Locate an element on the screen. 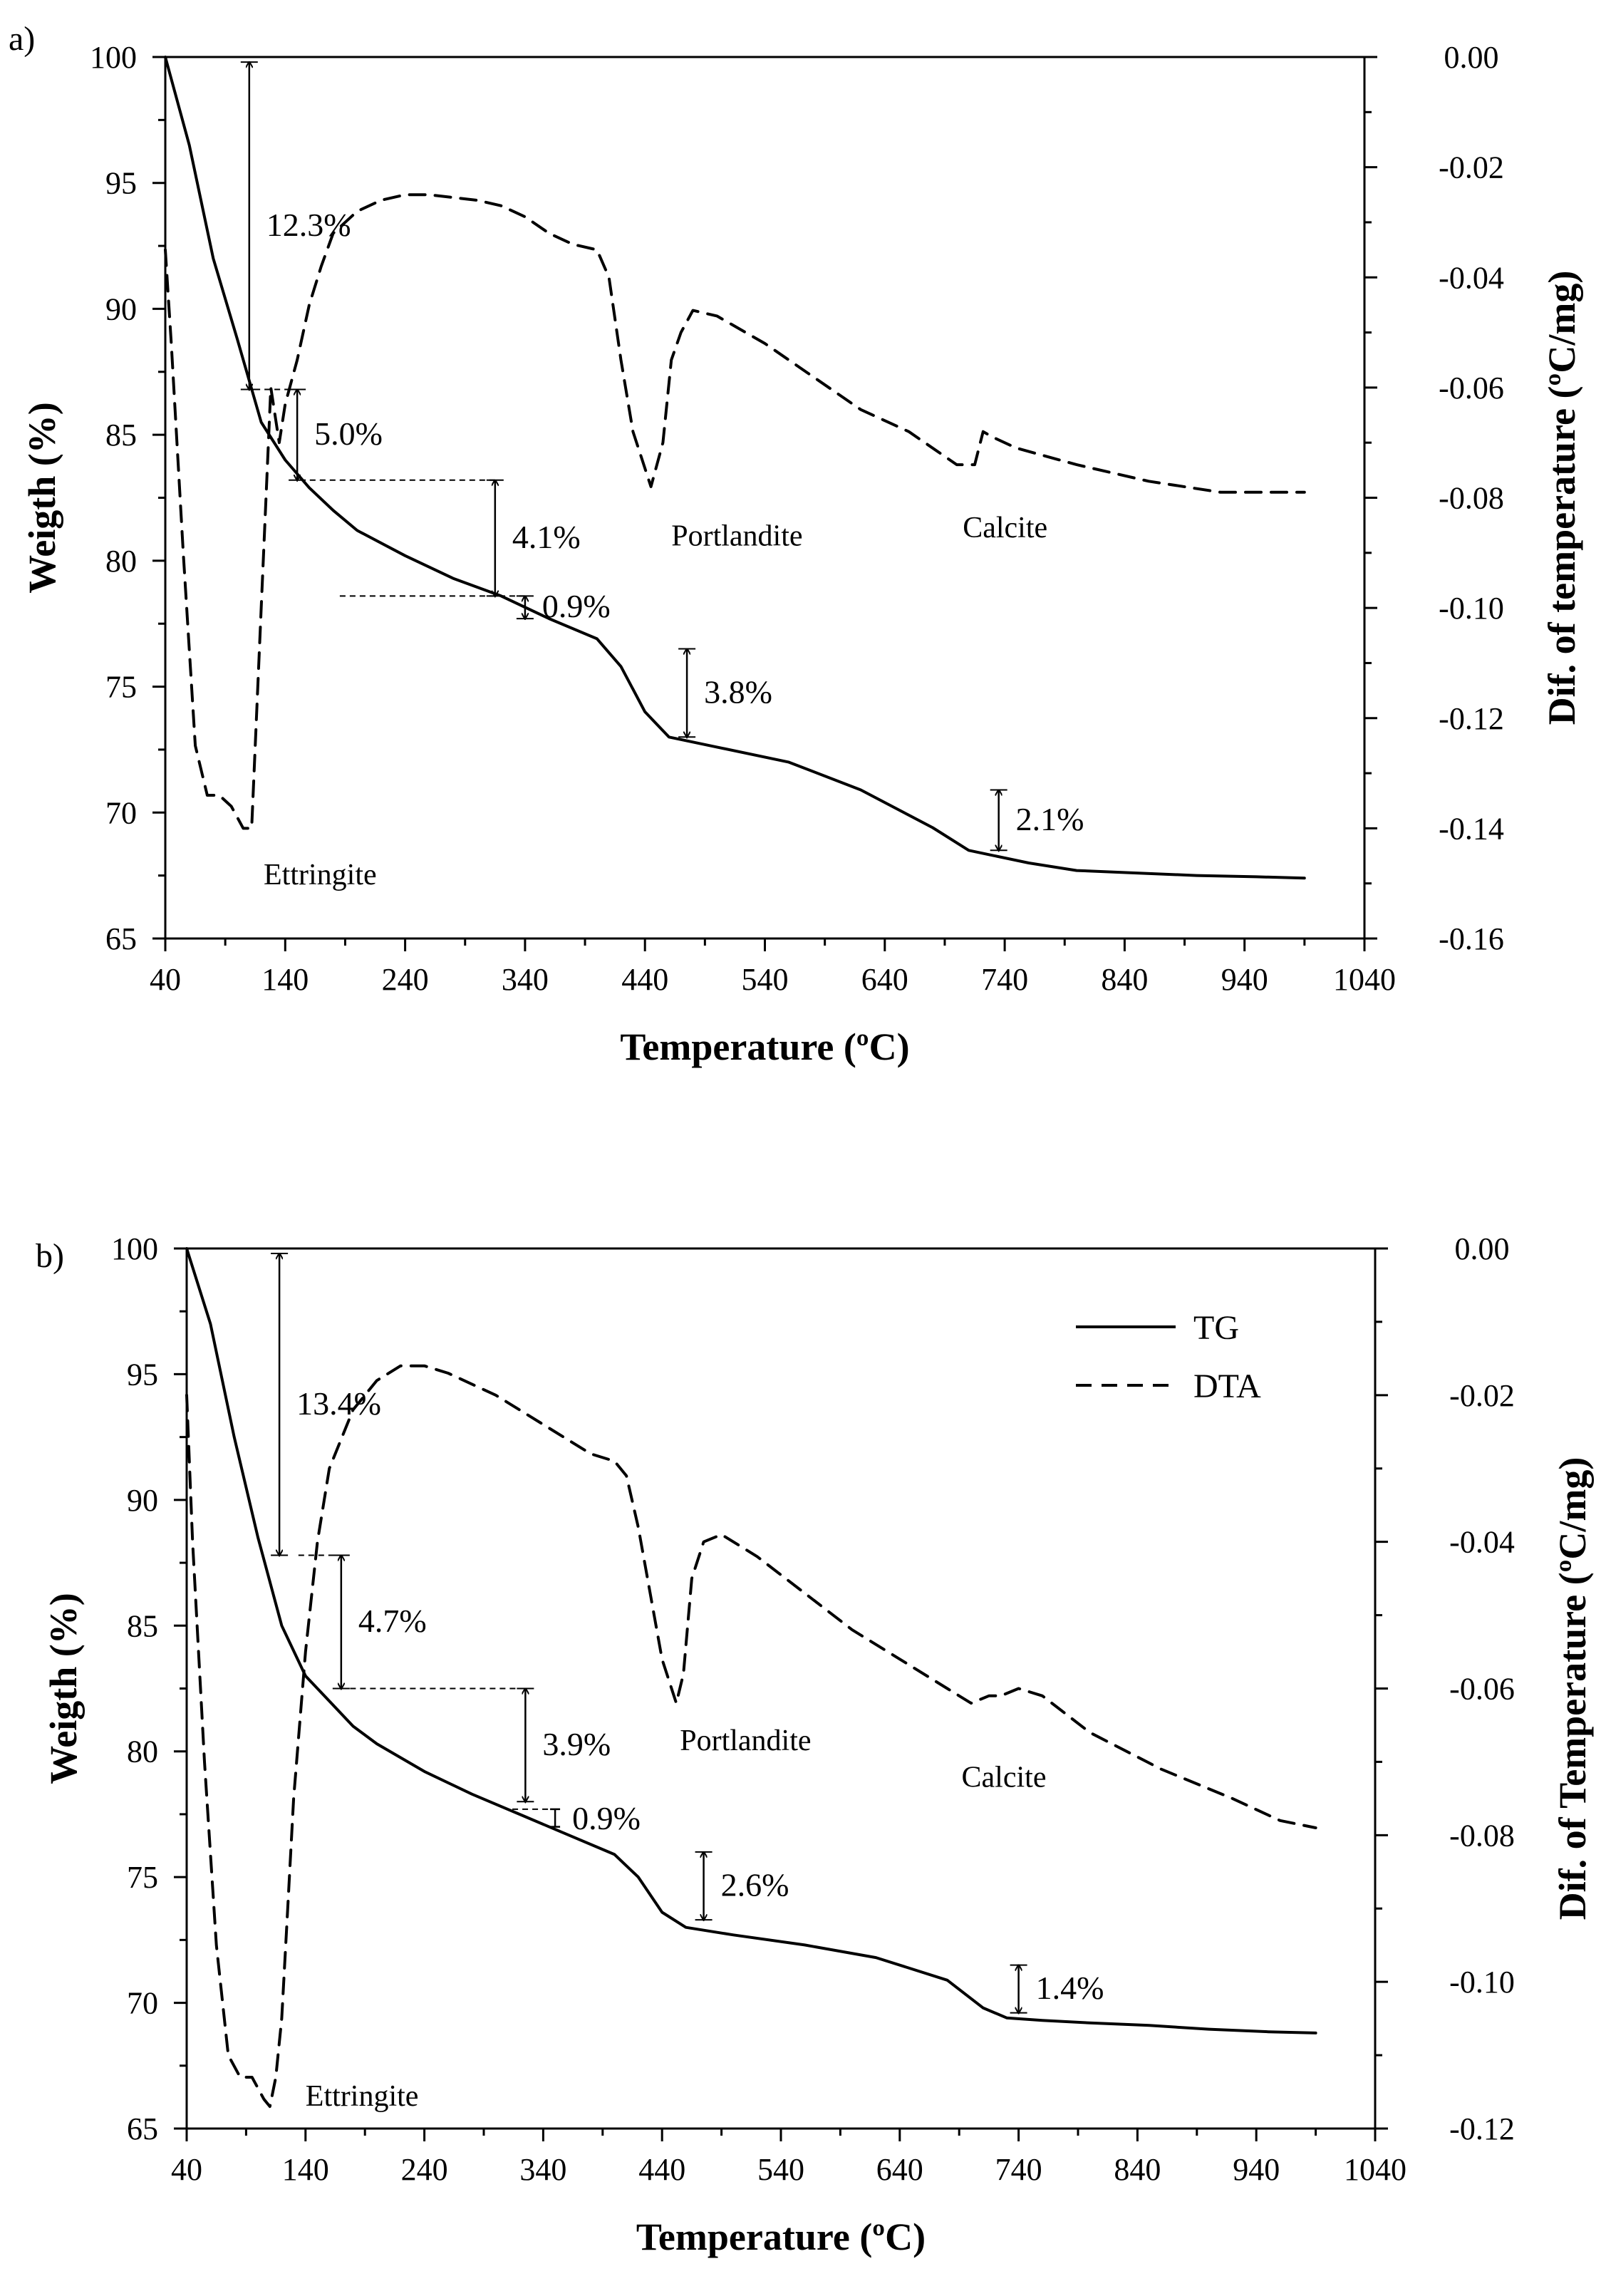 The height and width of the screenshot is (2296, 1601). panel-label: b) is located at coordinates (50, 1256).